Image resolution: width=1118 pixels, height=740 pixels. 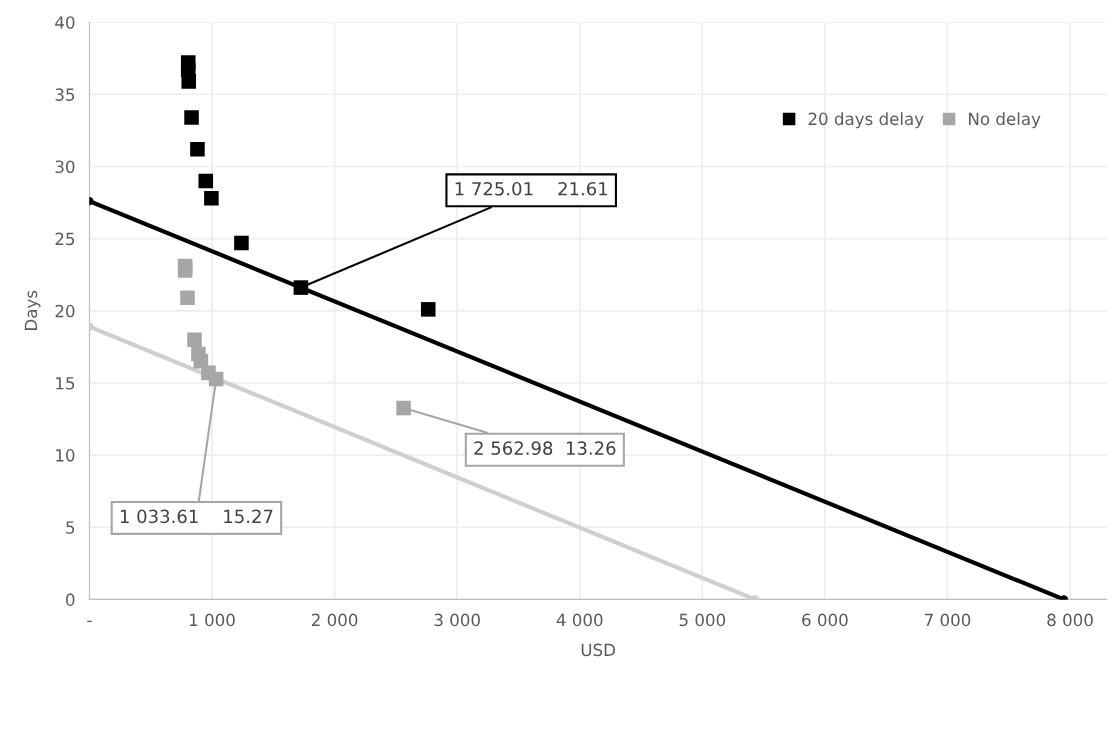 I want to click on y-tick-label: 20, so click(x=65, y=311).